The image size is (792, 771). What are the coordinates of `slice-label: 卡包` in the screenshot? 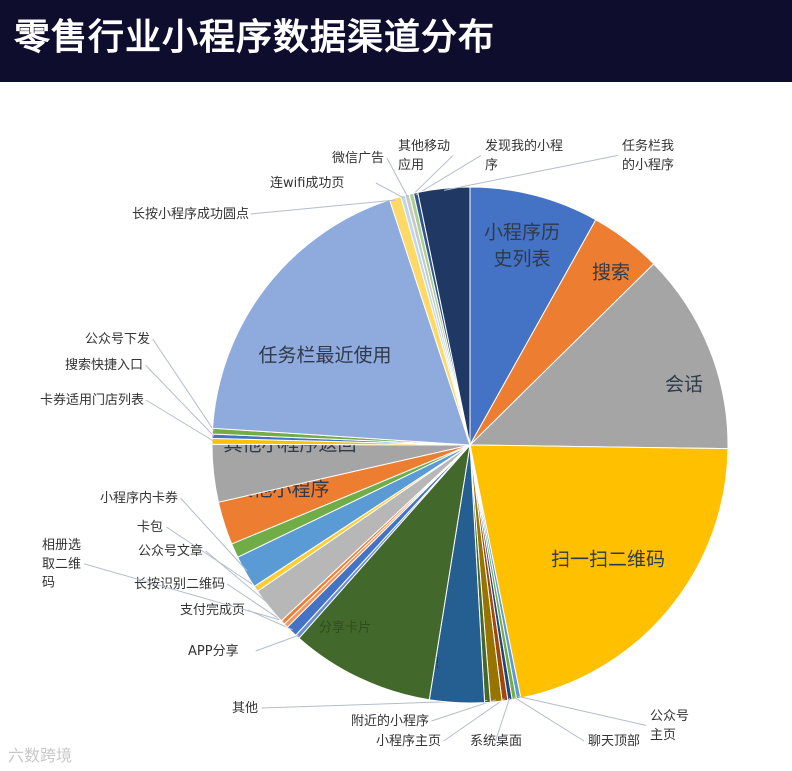 It's located at (150, 527).